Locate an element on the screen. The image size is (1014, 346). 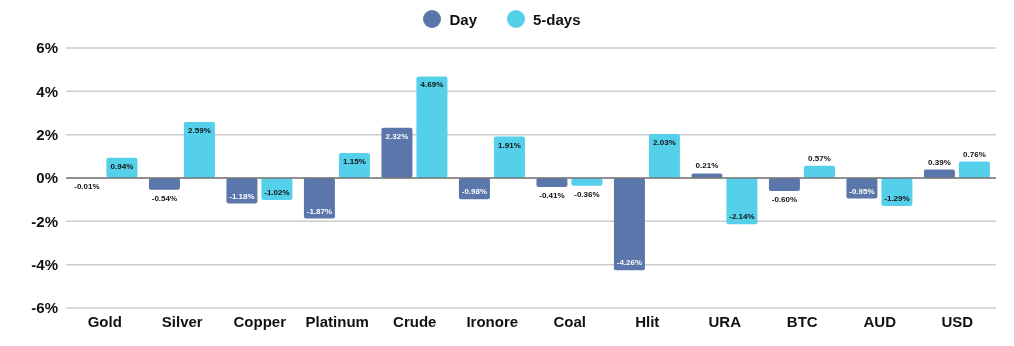
y-tick-label: 4% is located at coordinates (47, 91).